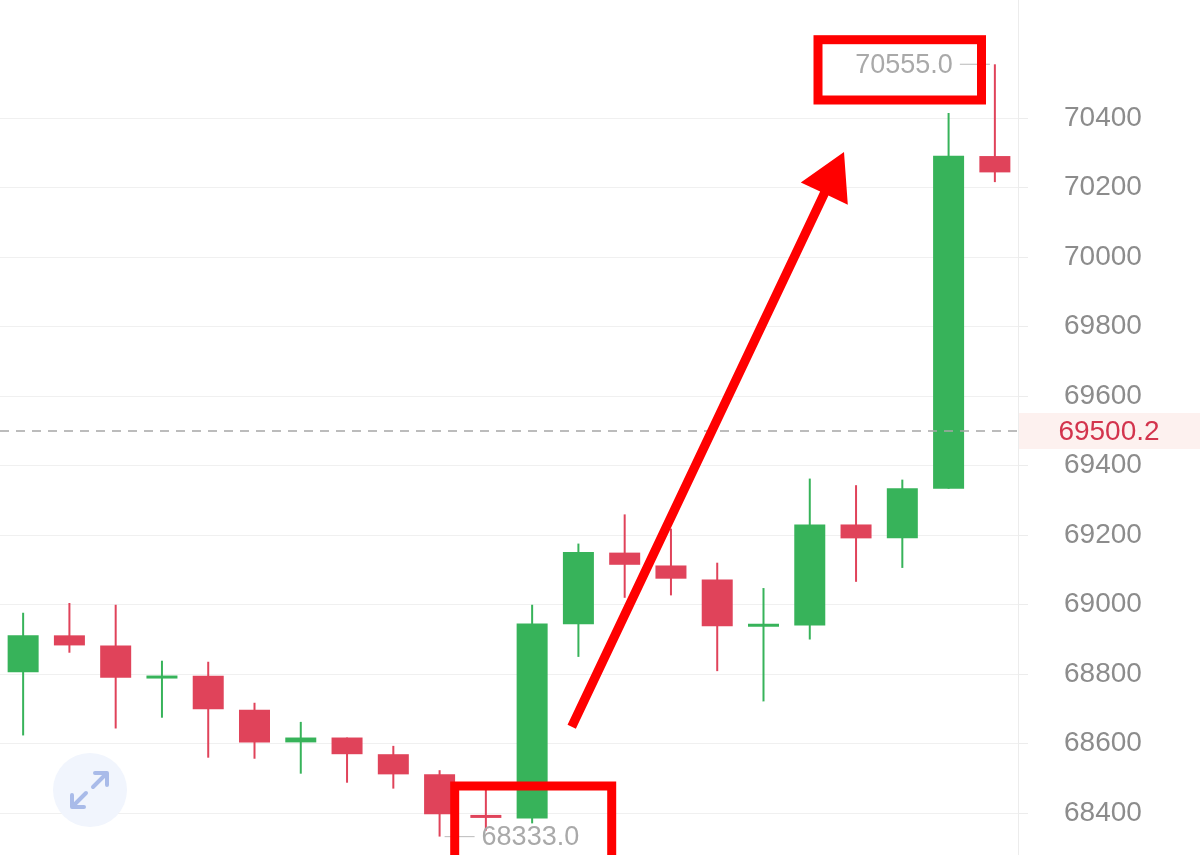 The height and width of the screenshot is (855, 1200). I want to click on annotation: 68333.0, so click(530, 836).